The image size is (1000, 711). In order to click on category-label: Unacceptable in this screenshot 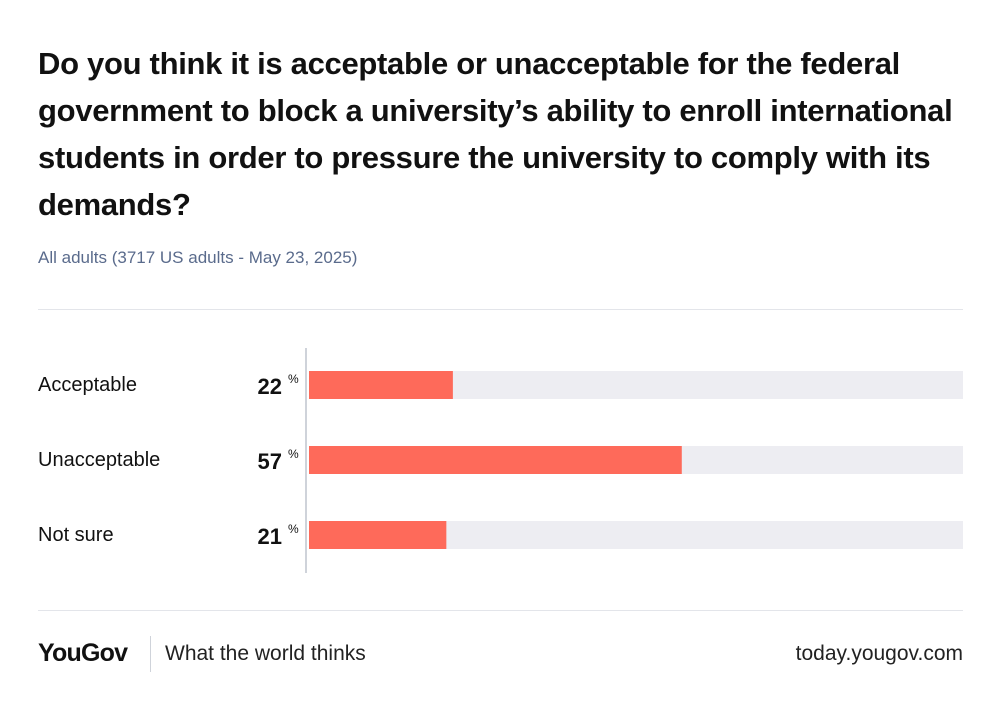, I will do `click(99, 460)`.